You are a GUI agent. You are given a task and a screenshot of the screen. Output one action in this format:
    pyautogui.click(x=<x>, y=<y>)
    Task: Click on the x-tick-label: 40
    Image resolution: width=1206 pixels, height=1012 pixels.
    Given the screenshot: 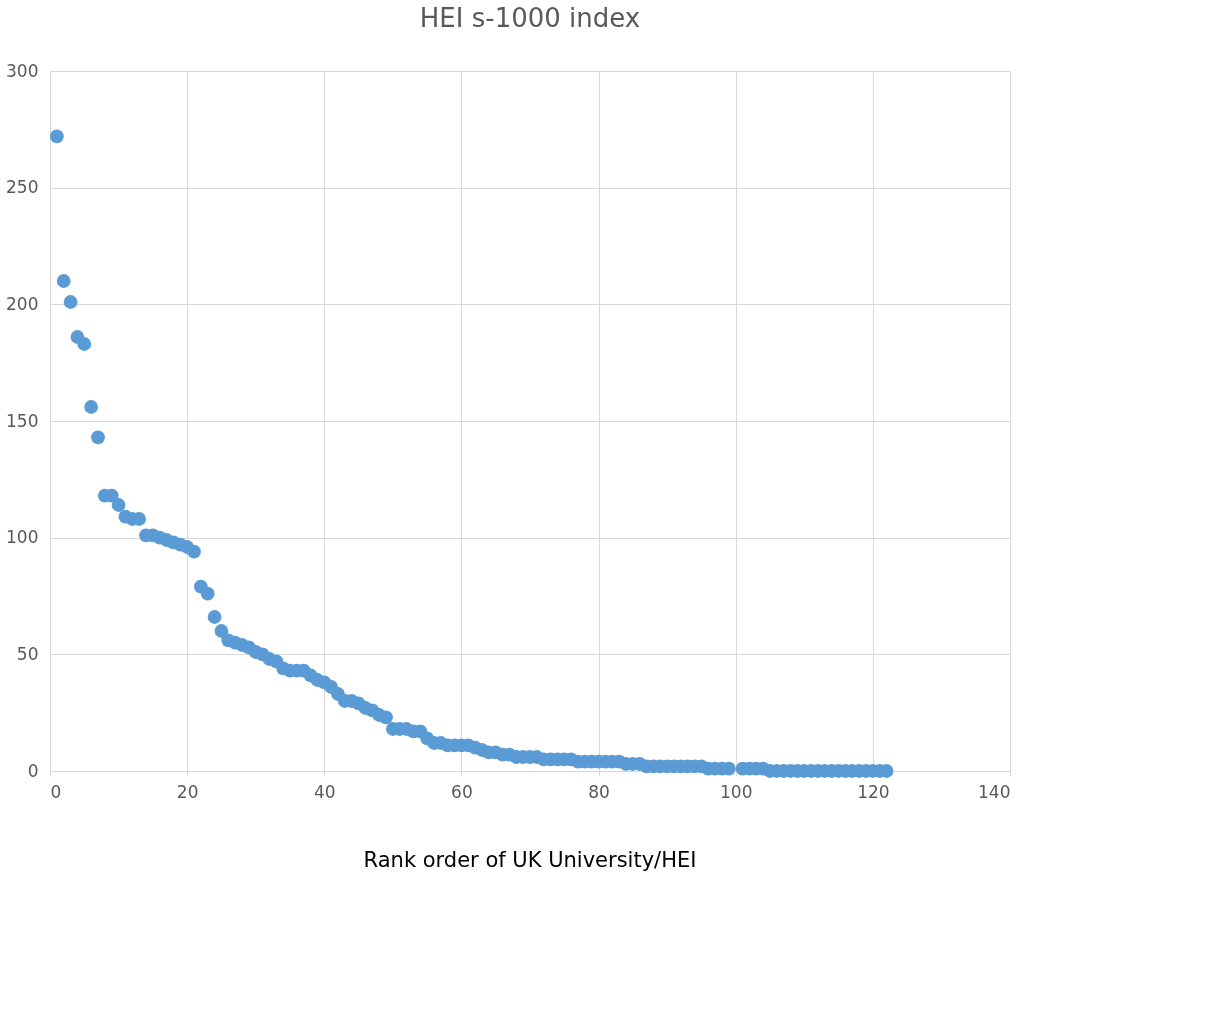 What is the action you would take?
    pyautogui.click(x=324, y=791)
    